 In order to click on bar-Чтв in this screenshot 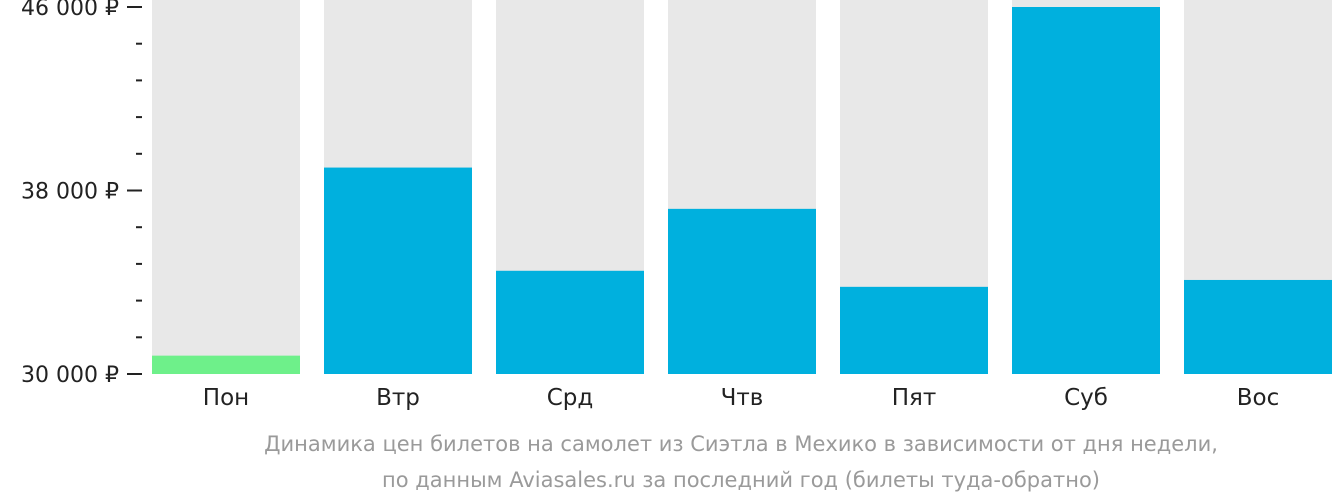, I will do `click(742, 291)`.